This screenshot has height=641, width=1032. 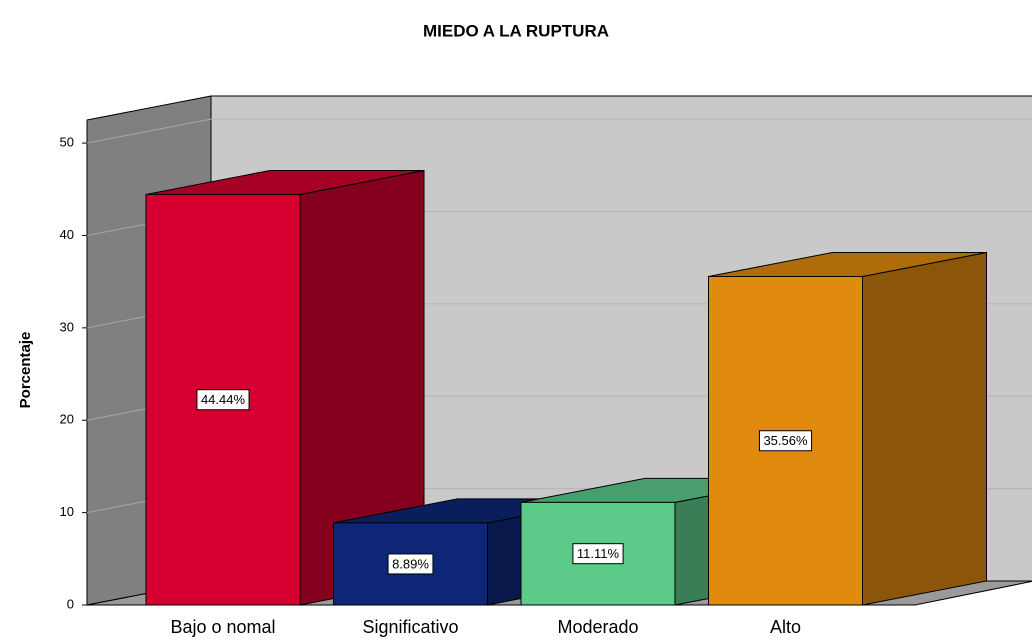 I want to click on x-tick-label: Alto, so click(x=785, y=627).